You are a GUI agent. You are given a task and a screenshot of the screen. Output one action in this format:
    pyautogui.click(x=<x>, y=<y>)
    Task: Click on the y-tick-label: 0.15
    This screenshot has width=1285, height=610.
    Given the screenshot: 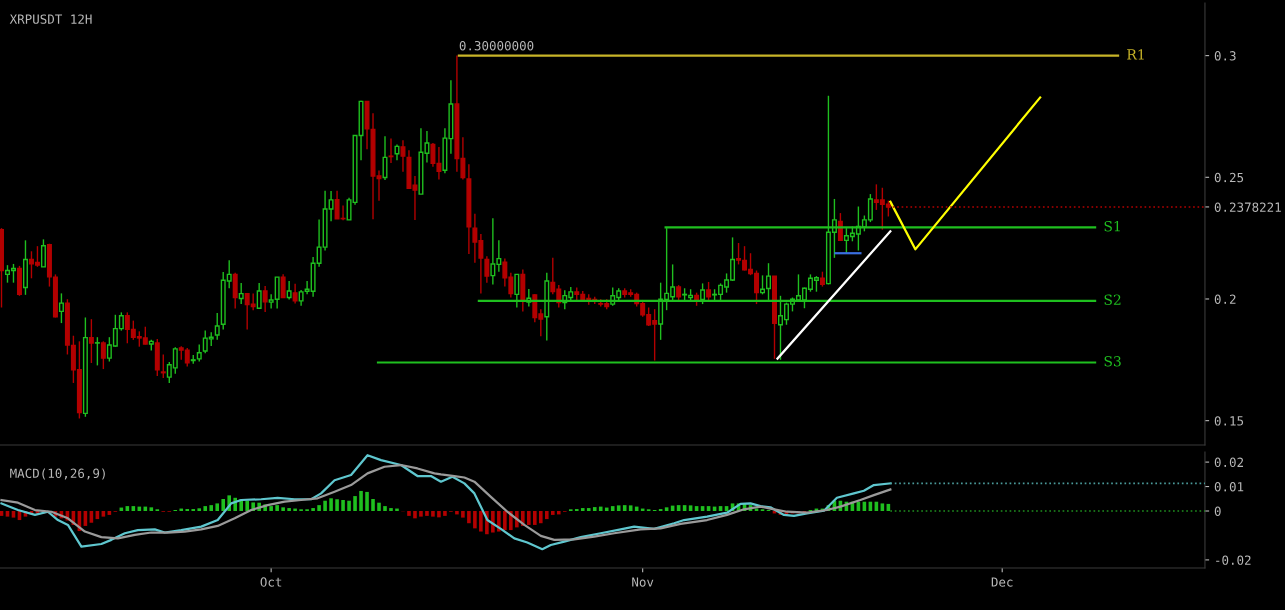 What is the action you would take?
    pyautogui.click(x=1229, y=421)
    